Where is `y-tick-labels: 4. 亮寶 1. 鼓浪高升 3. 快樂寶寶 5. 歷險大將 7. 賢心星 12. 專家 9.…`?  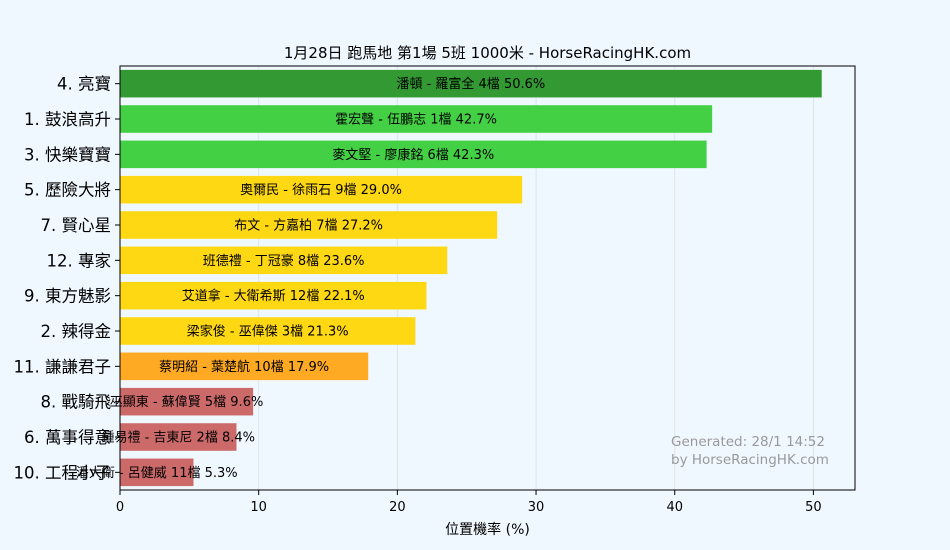
y-tick-labels: 4. 亮寶 1. 鼓浪高升 3. 快樂寶寶 5. 歷險大將 7. 賢心星 12. 專家 9.… is located at coordinates (67, 278).